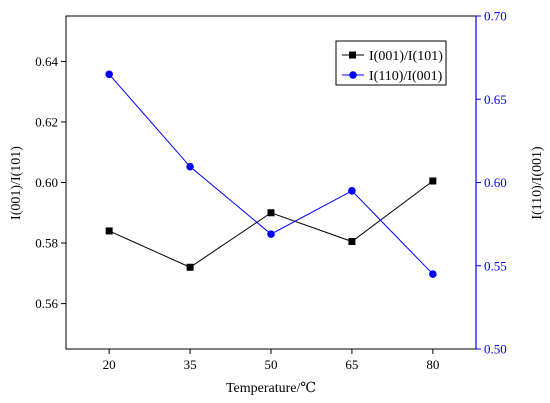  I want to click on right-y-tick-label: 0.65, so click(495, 99).